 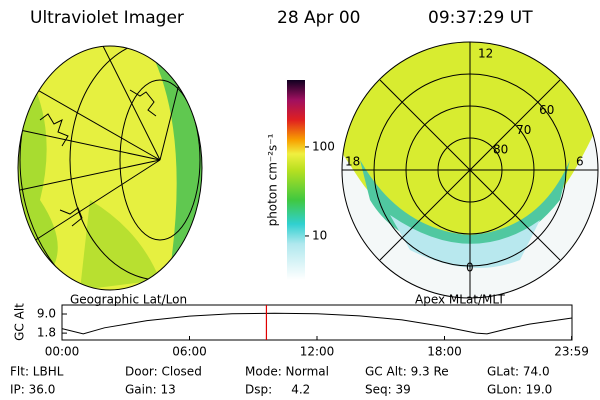 I want to click on right-caption: Apex MLat/MLT, so click(x=460, y=300).